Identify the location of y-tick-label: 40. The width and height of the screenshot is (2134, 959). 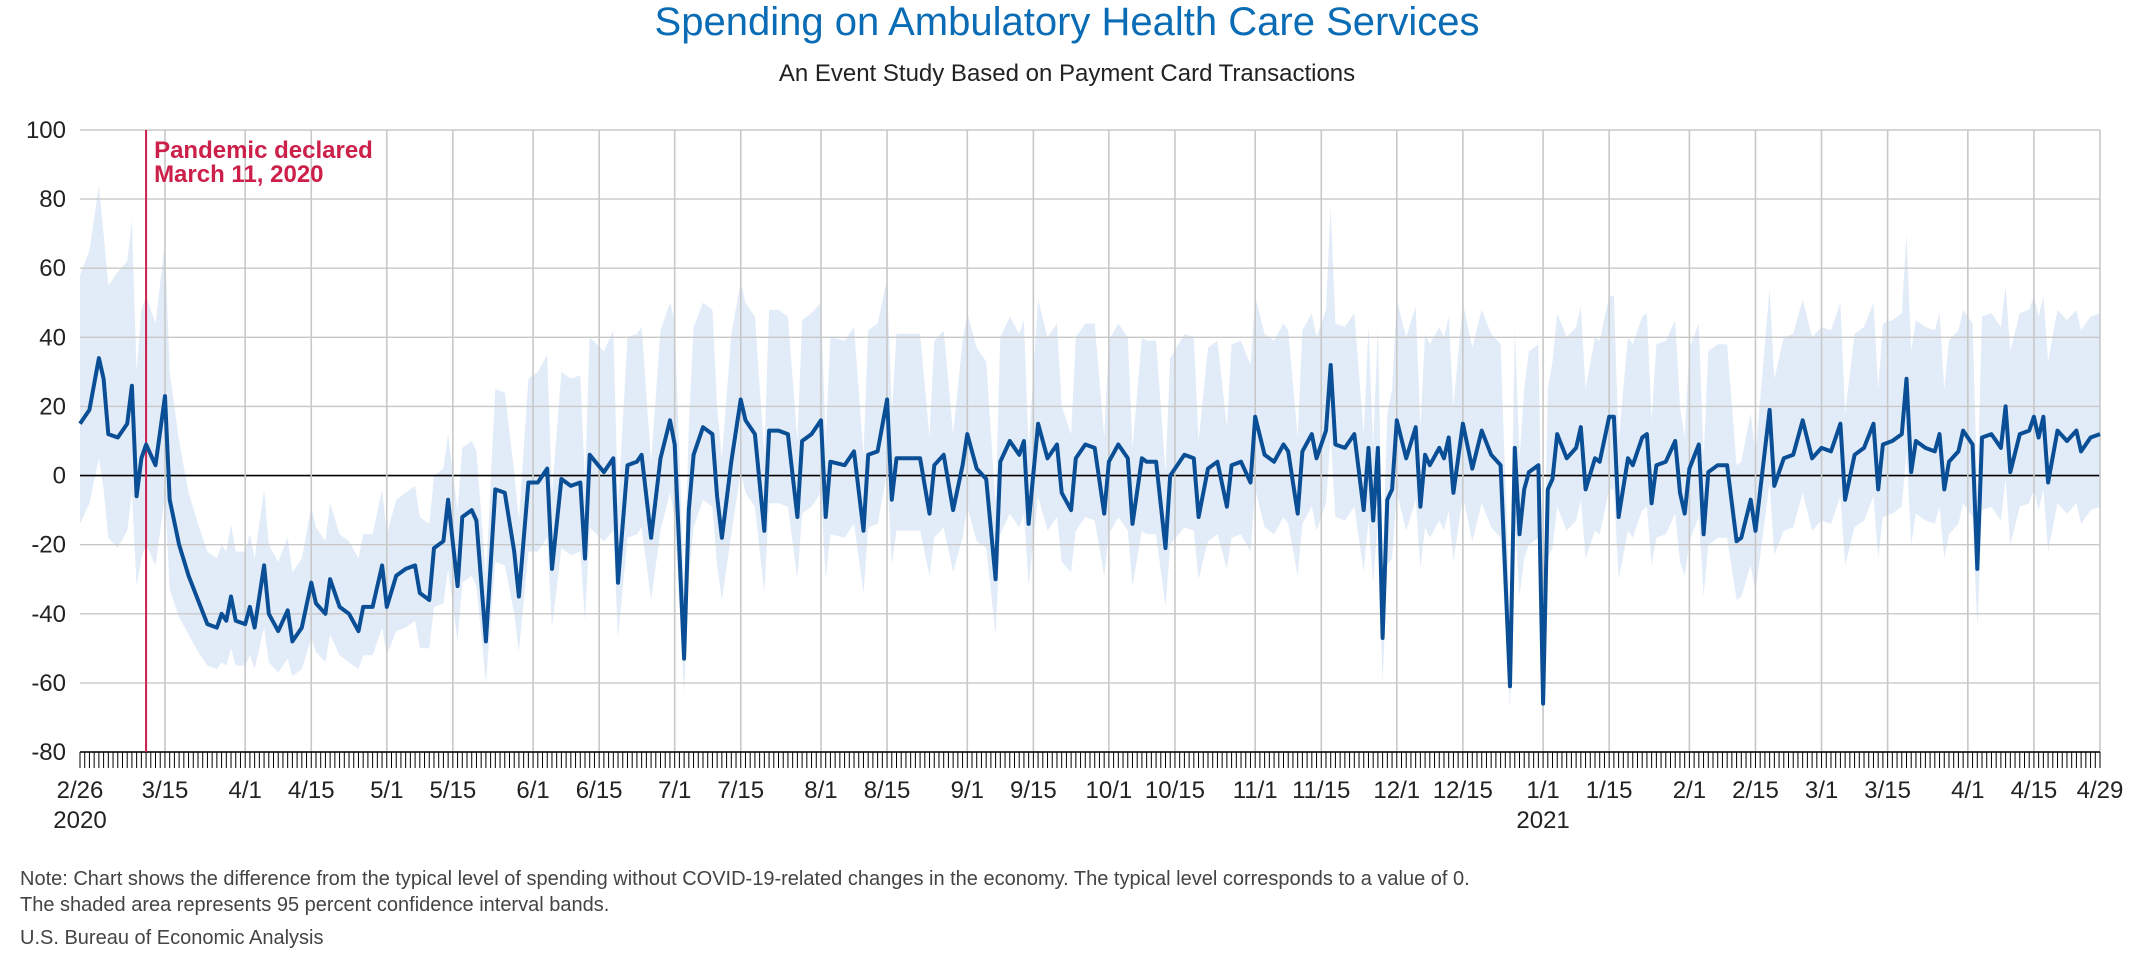
(52, 337).